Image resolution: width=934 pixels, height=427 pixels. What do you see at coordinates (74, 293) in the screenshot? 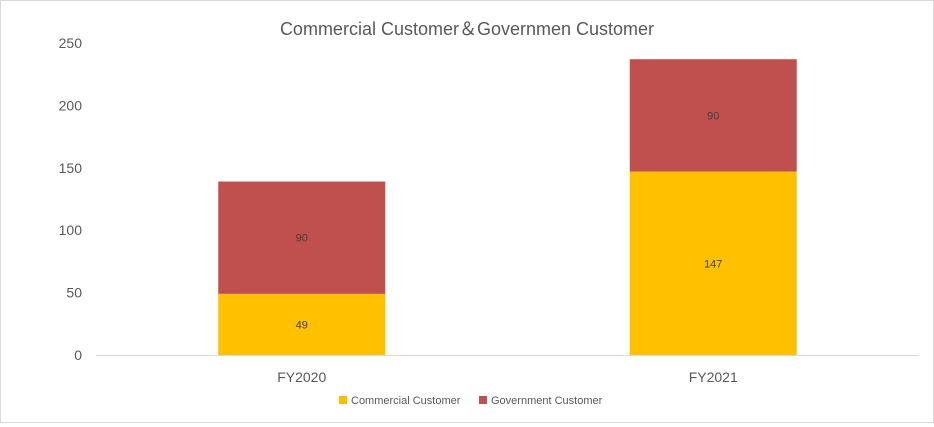
I see `y-tick-label: 50` at bounding box center [74, 293].